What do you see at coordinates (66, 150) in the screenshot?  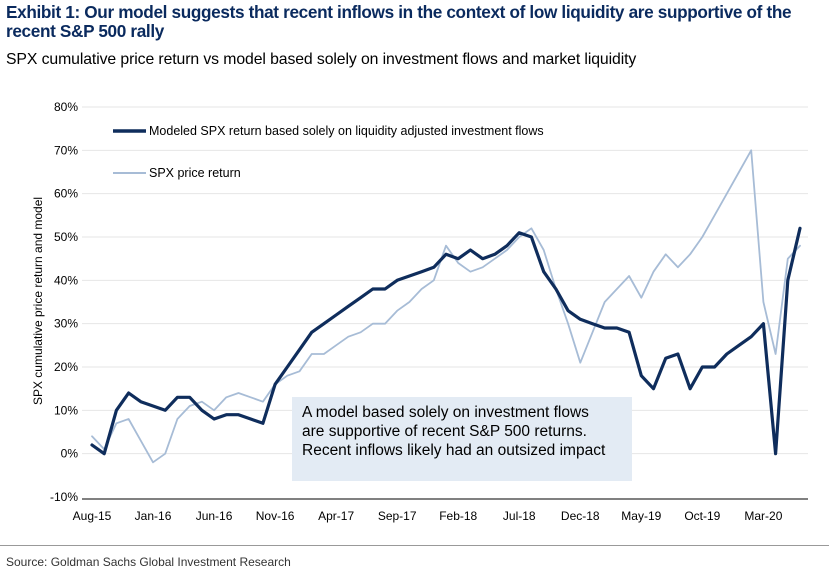 I see `y-tick-label: 70%` at bounding box center [66, 150].